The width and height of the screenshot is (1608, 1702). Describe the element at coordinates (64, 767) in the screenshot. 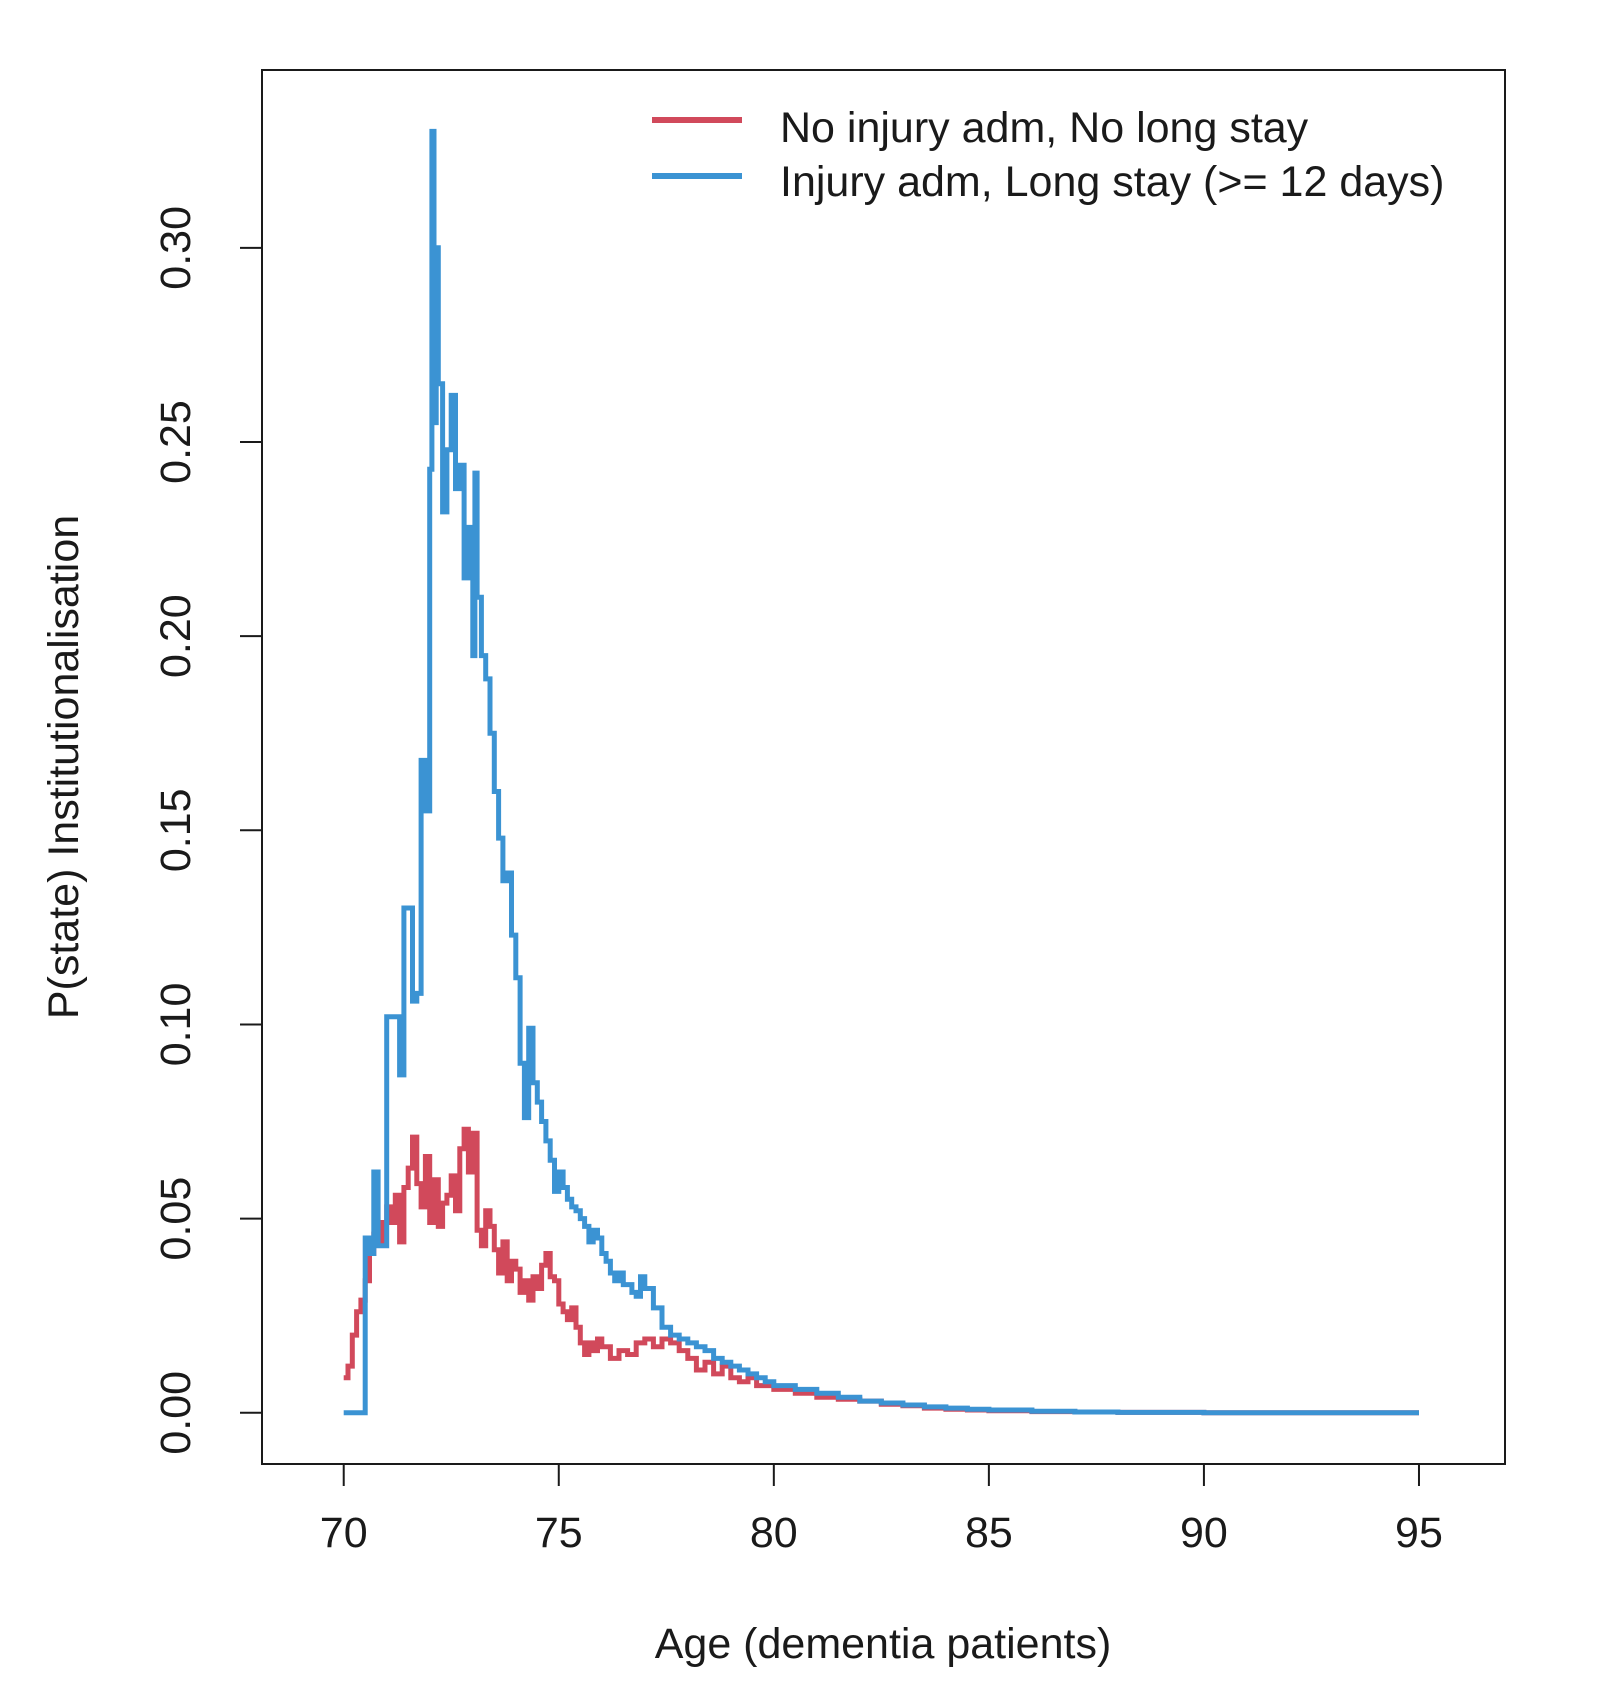

I see `y-axis-title: P(state) Institutionalisation` at that location.